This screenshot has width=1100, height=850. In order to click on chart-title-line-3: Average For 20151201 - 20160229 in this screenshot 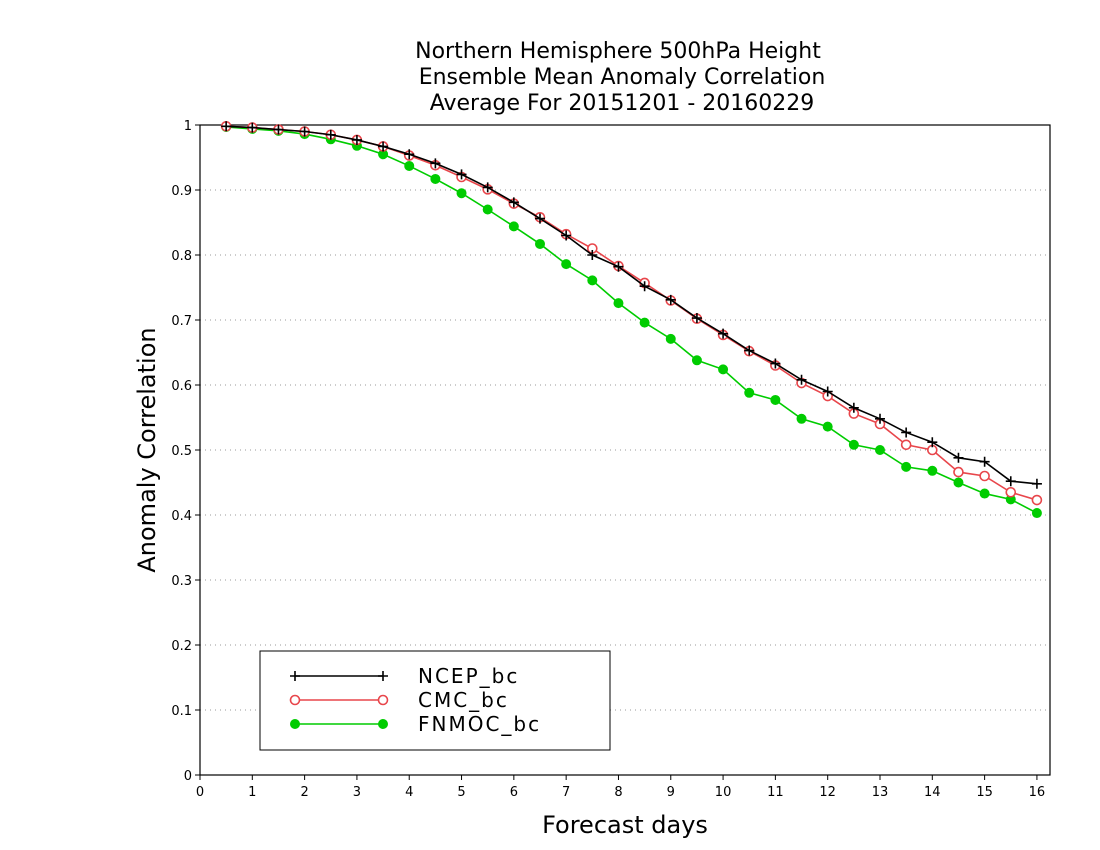, I will do `click(622, 103)`.